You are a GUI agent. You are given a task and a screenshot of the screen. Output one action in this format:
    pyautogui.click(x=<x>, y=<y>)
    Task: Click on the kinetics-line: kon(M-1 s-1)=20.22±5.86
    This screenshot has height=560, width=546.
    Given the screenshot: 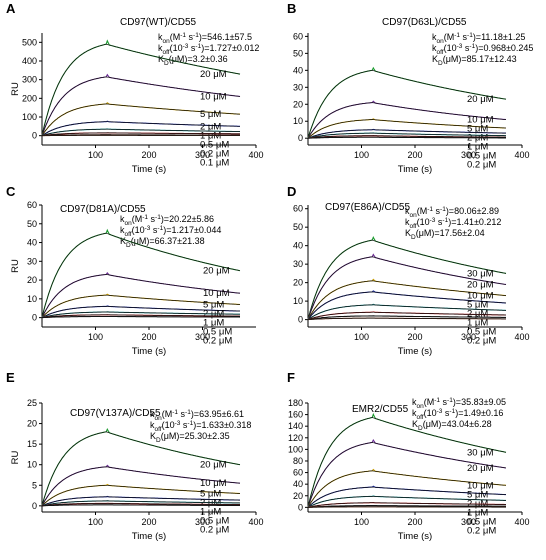 What is the action you would take?
    pyautogui.click(x=167, y=220)
    